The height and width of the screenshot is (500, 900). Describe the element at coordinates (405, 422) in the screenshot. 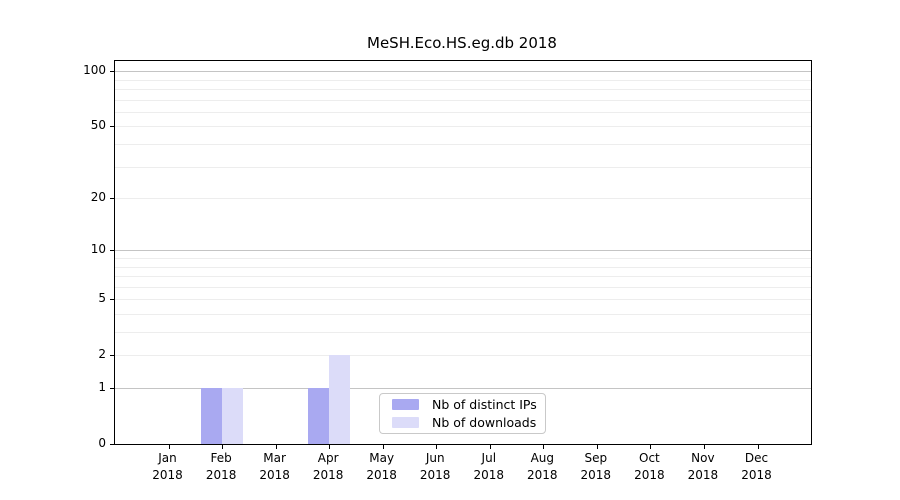

I see `legend-swatch-downloads` at that location.